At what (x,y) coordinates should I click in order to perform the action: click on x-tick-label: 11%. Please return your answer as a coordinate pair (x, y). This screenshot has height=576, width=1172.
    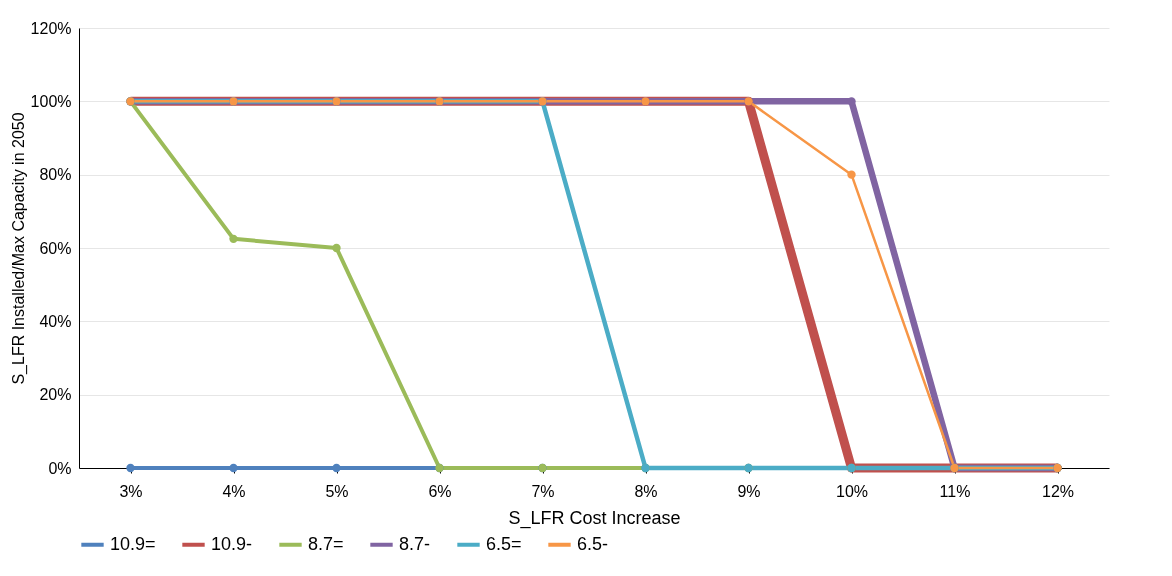
    Looking at the image, I should click on (955, 491).